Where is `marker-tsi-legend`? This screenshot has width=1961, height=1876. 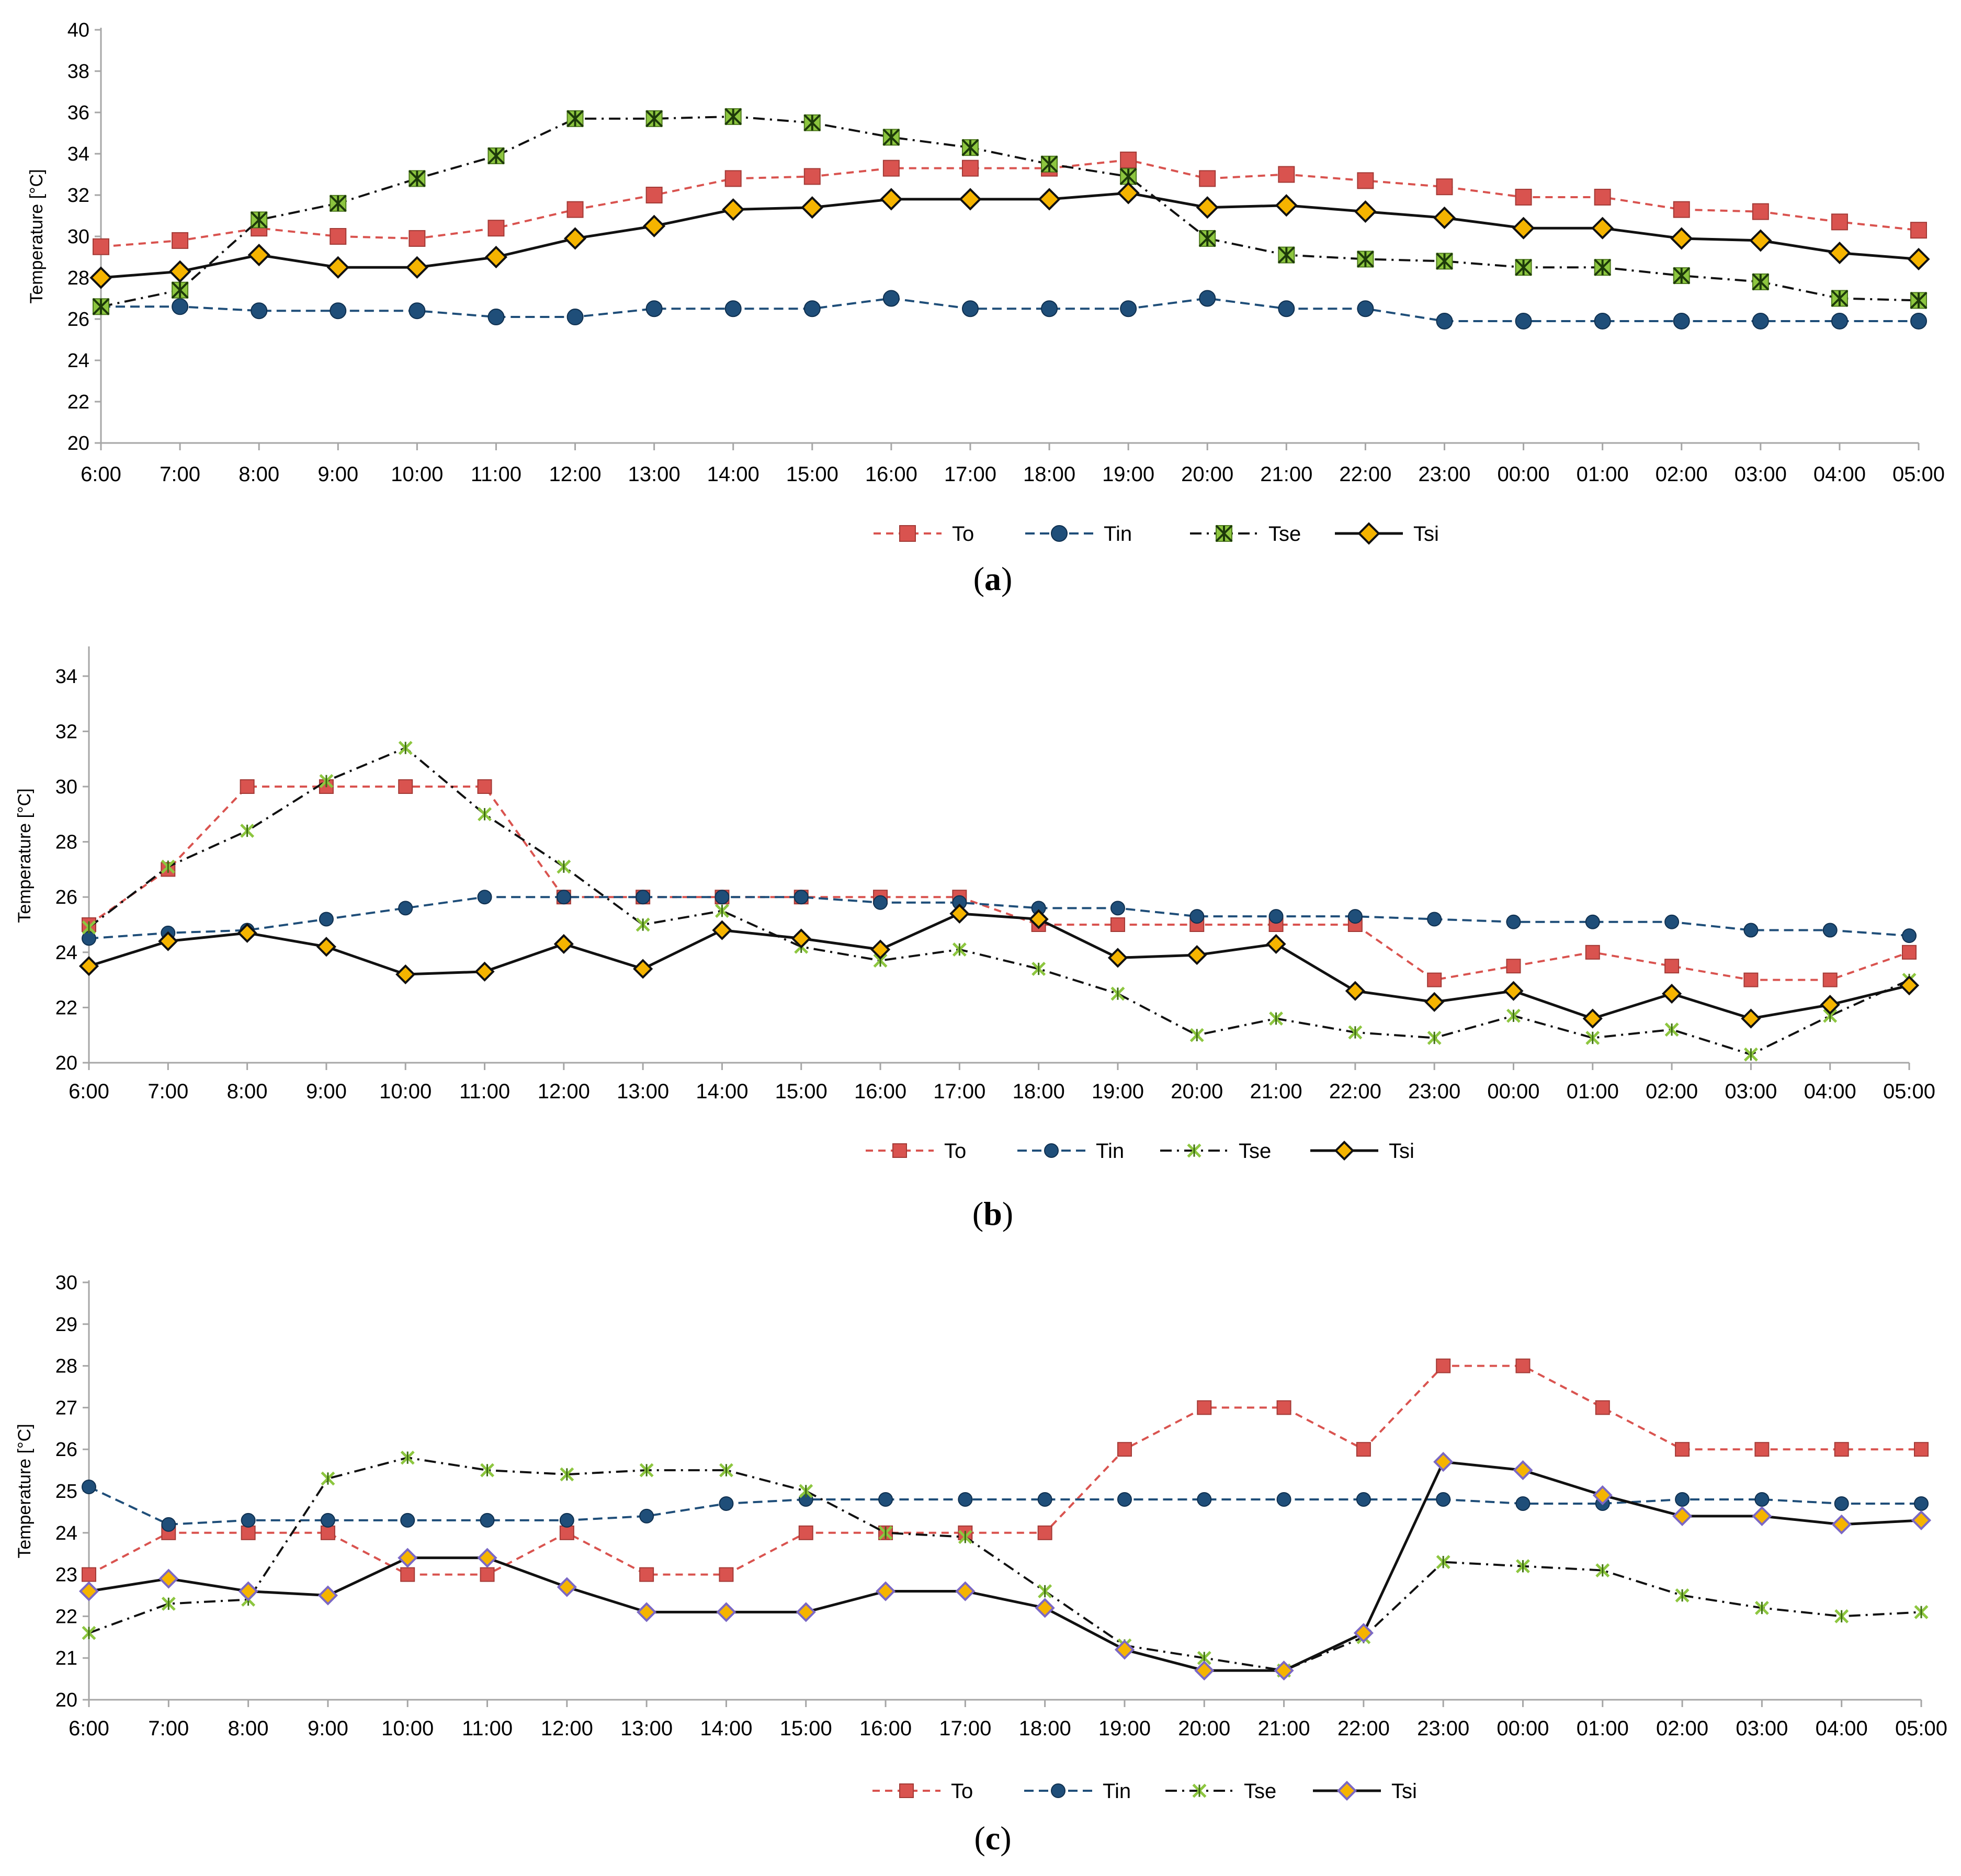 marker-tsi-legend is located at coordinates (1344, 1150).